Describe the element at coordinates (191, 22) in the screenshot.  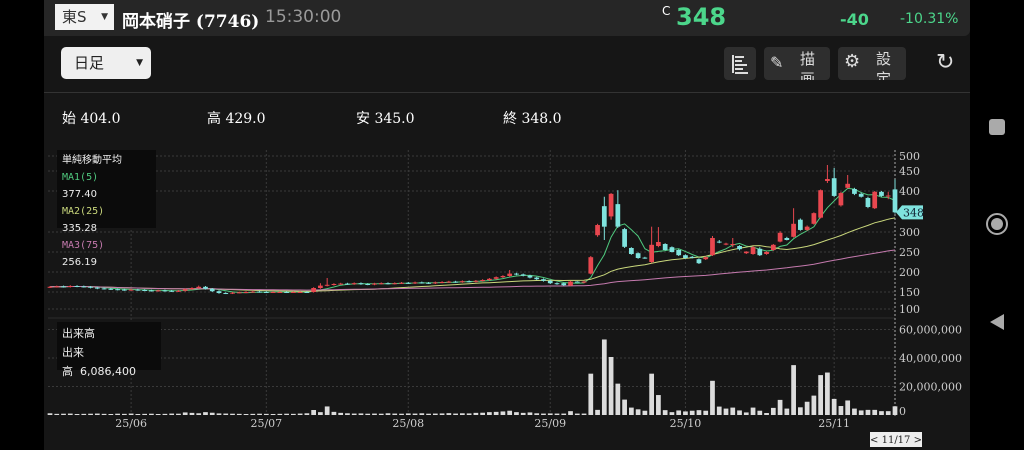
I see `stock-title: 岡本硝子 (7746)` at that location.